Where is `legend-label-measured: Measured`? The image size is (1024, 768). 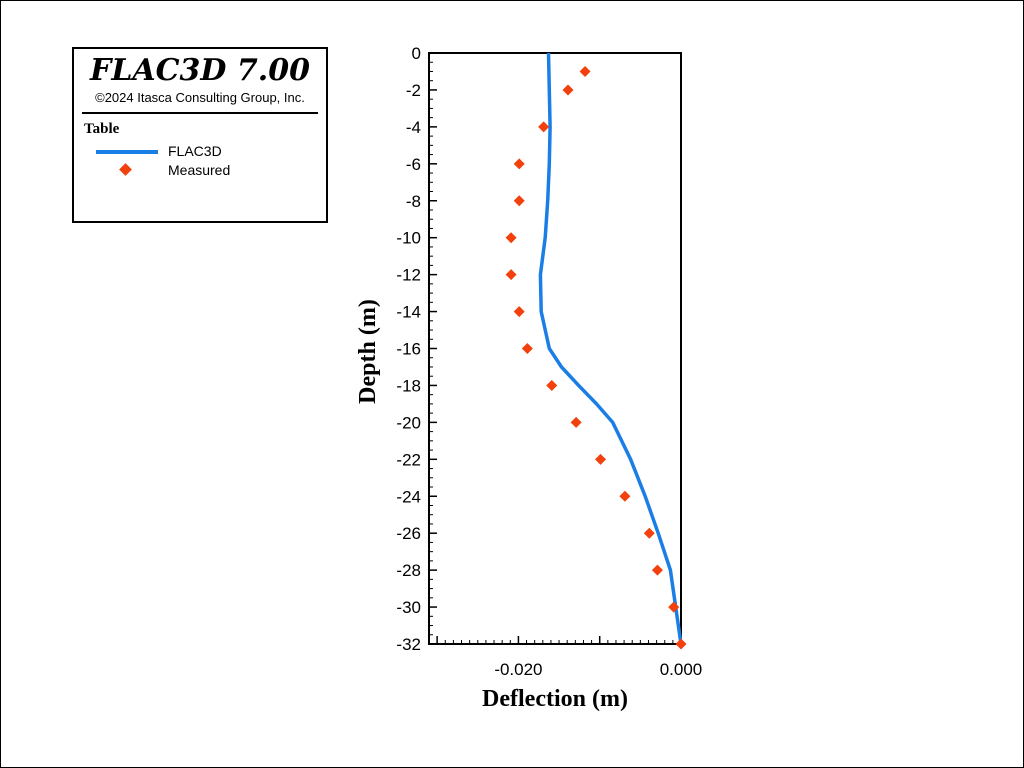 legend-label-measured: Measured is located at coordinates (199, 170).